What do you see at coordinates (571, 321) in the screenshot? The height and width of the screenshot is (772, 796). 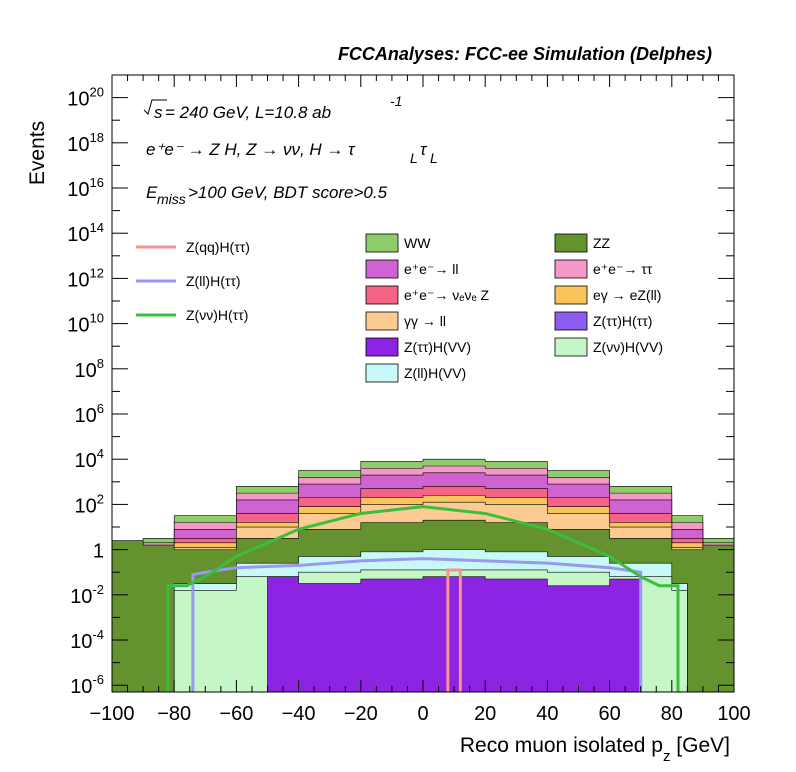 I see `legend-swatch-z-h` at bounding box center [571, 321].